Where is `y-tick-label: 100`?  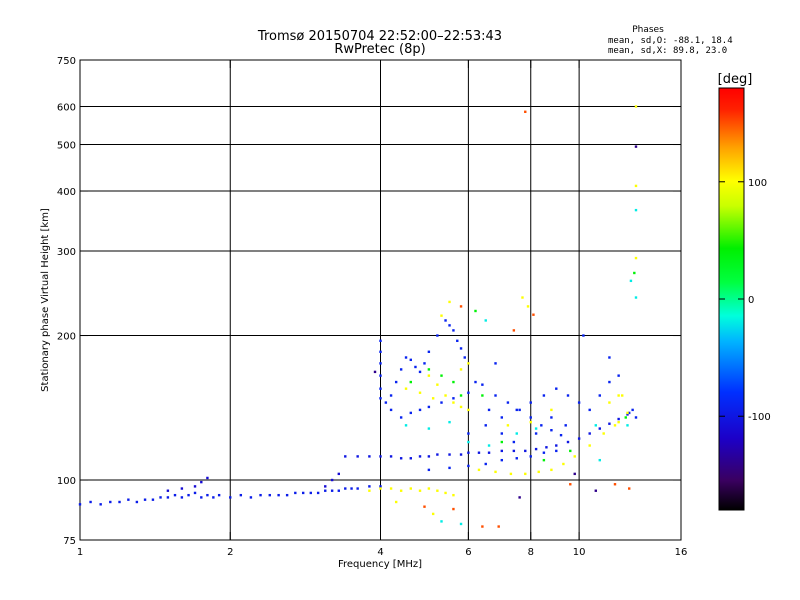 y-tick-label: 100 is located at coordinates (66, 481).